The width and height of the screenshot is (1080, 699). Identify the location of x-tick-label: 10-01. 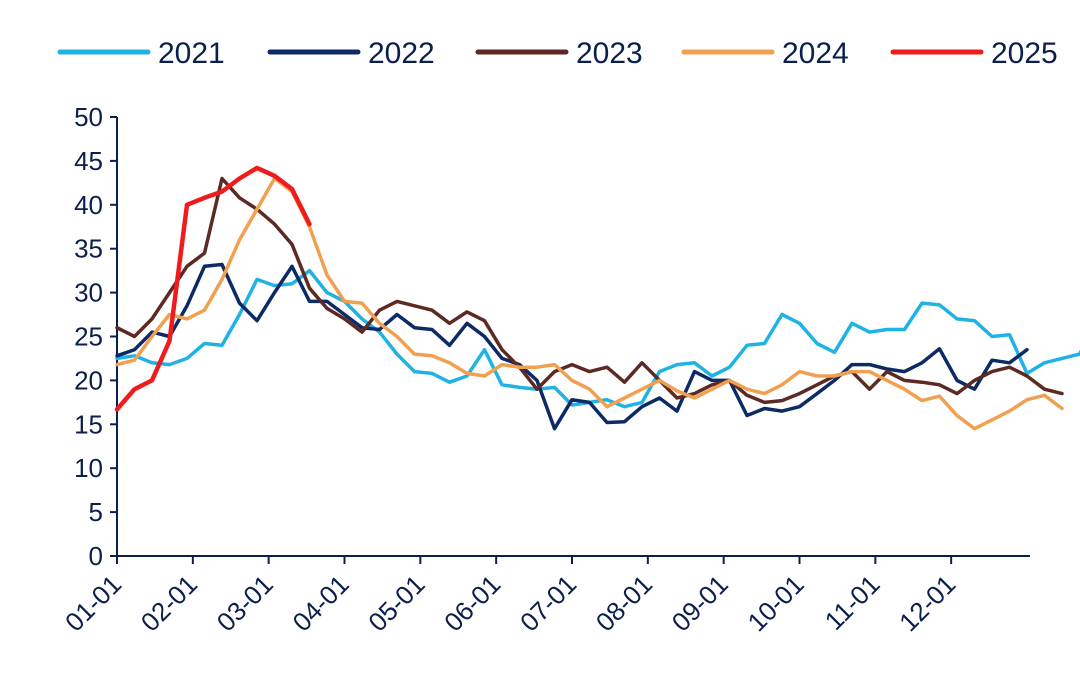
(776, 603).